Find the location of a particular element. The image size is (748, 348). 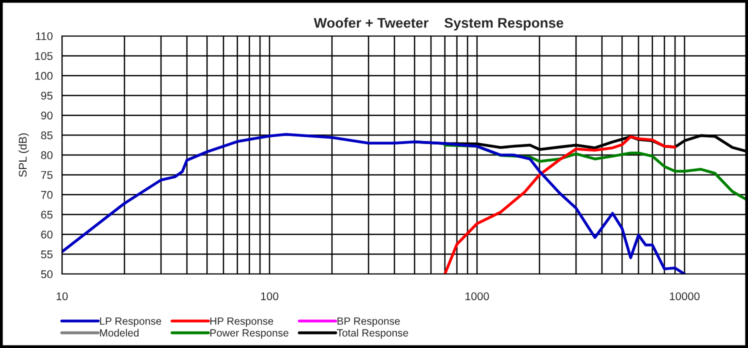

legend-label: LP Response is located at coordinates (131, 322).